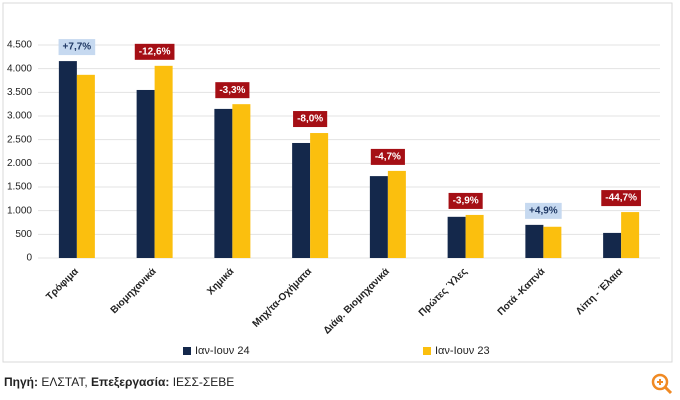 The width and height of the screenshot is (680, 400). I want to click on annotation-text: +4,9%, so click(543, 211).